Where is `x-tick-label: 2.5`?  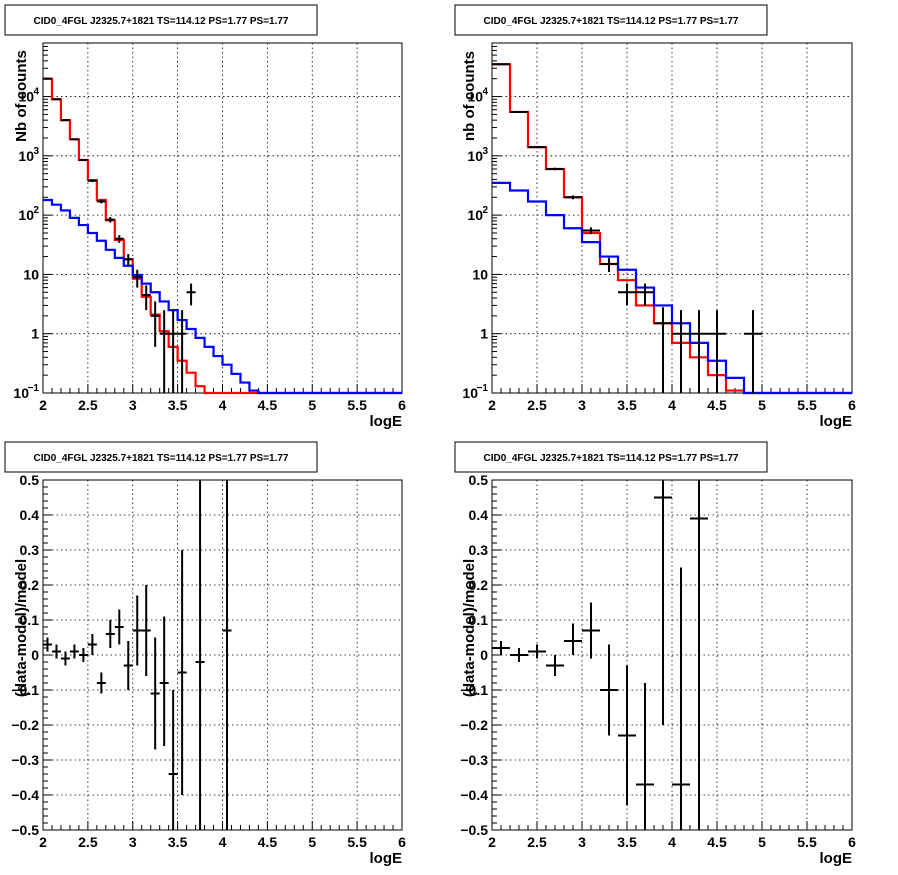
x-tick-label: 2.5 is located at coordinates (88, 405).